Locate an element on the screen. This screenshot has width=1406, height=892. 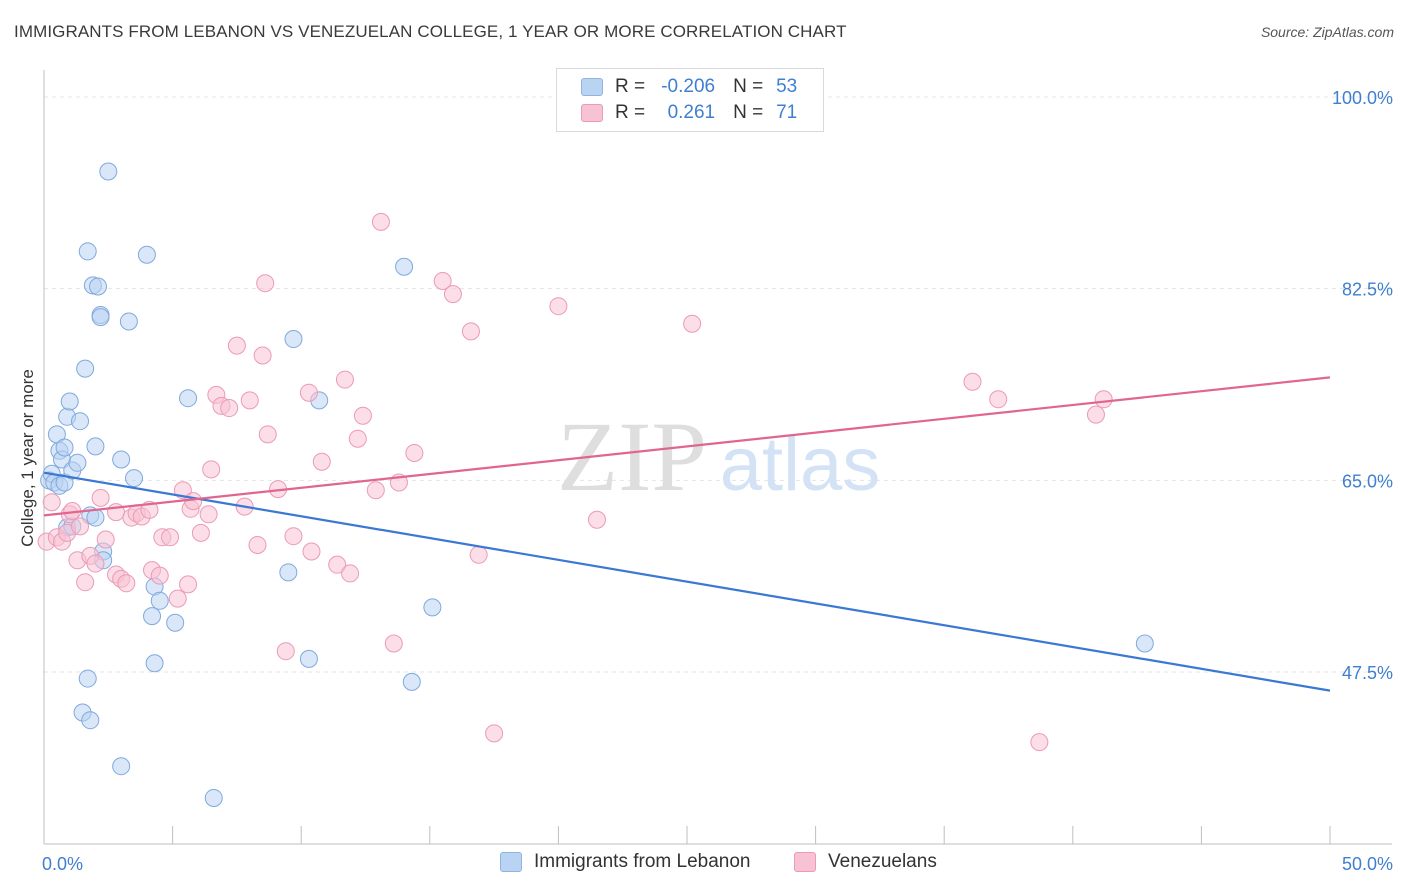
legend-item-venezuelans: Venezuelans is located at coordinates (865, 862).